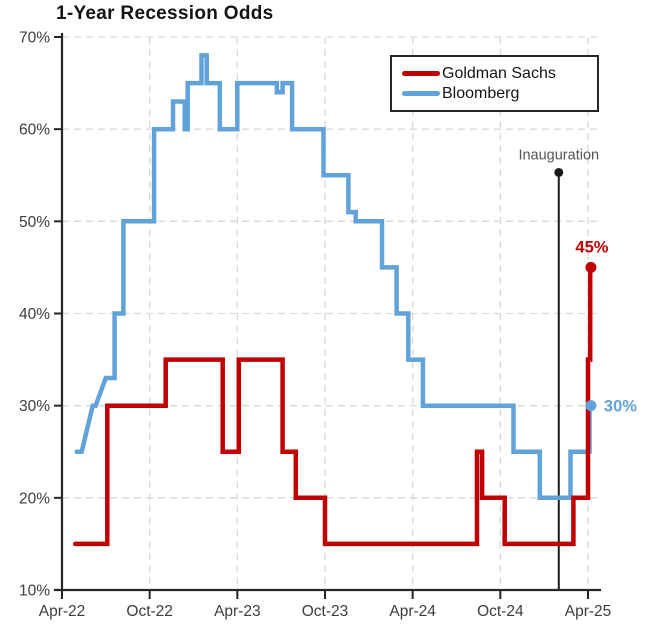  I want to click on y-tick-label: 50%, so click(34, 222).